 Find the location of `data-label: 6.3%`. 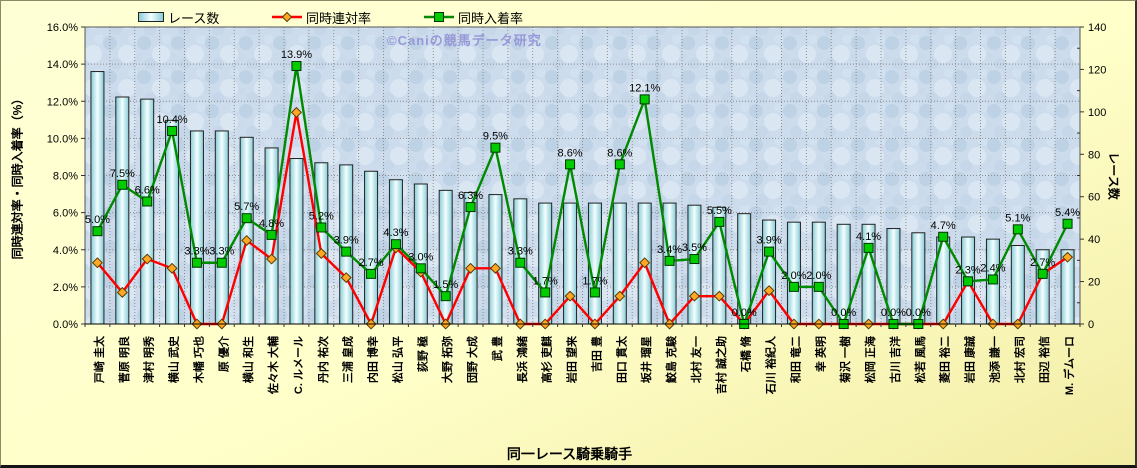

data-label: 6.3% is located at coordinates (470, 196).